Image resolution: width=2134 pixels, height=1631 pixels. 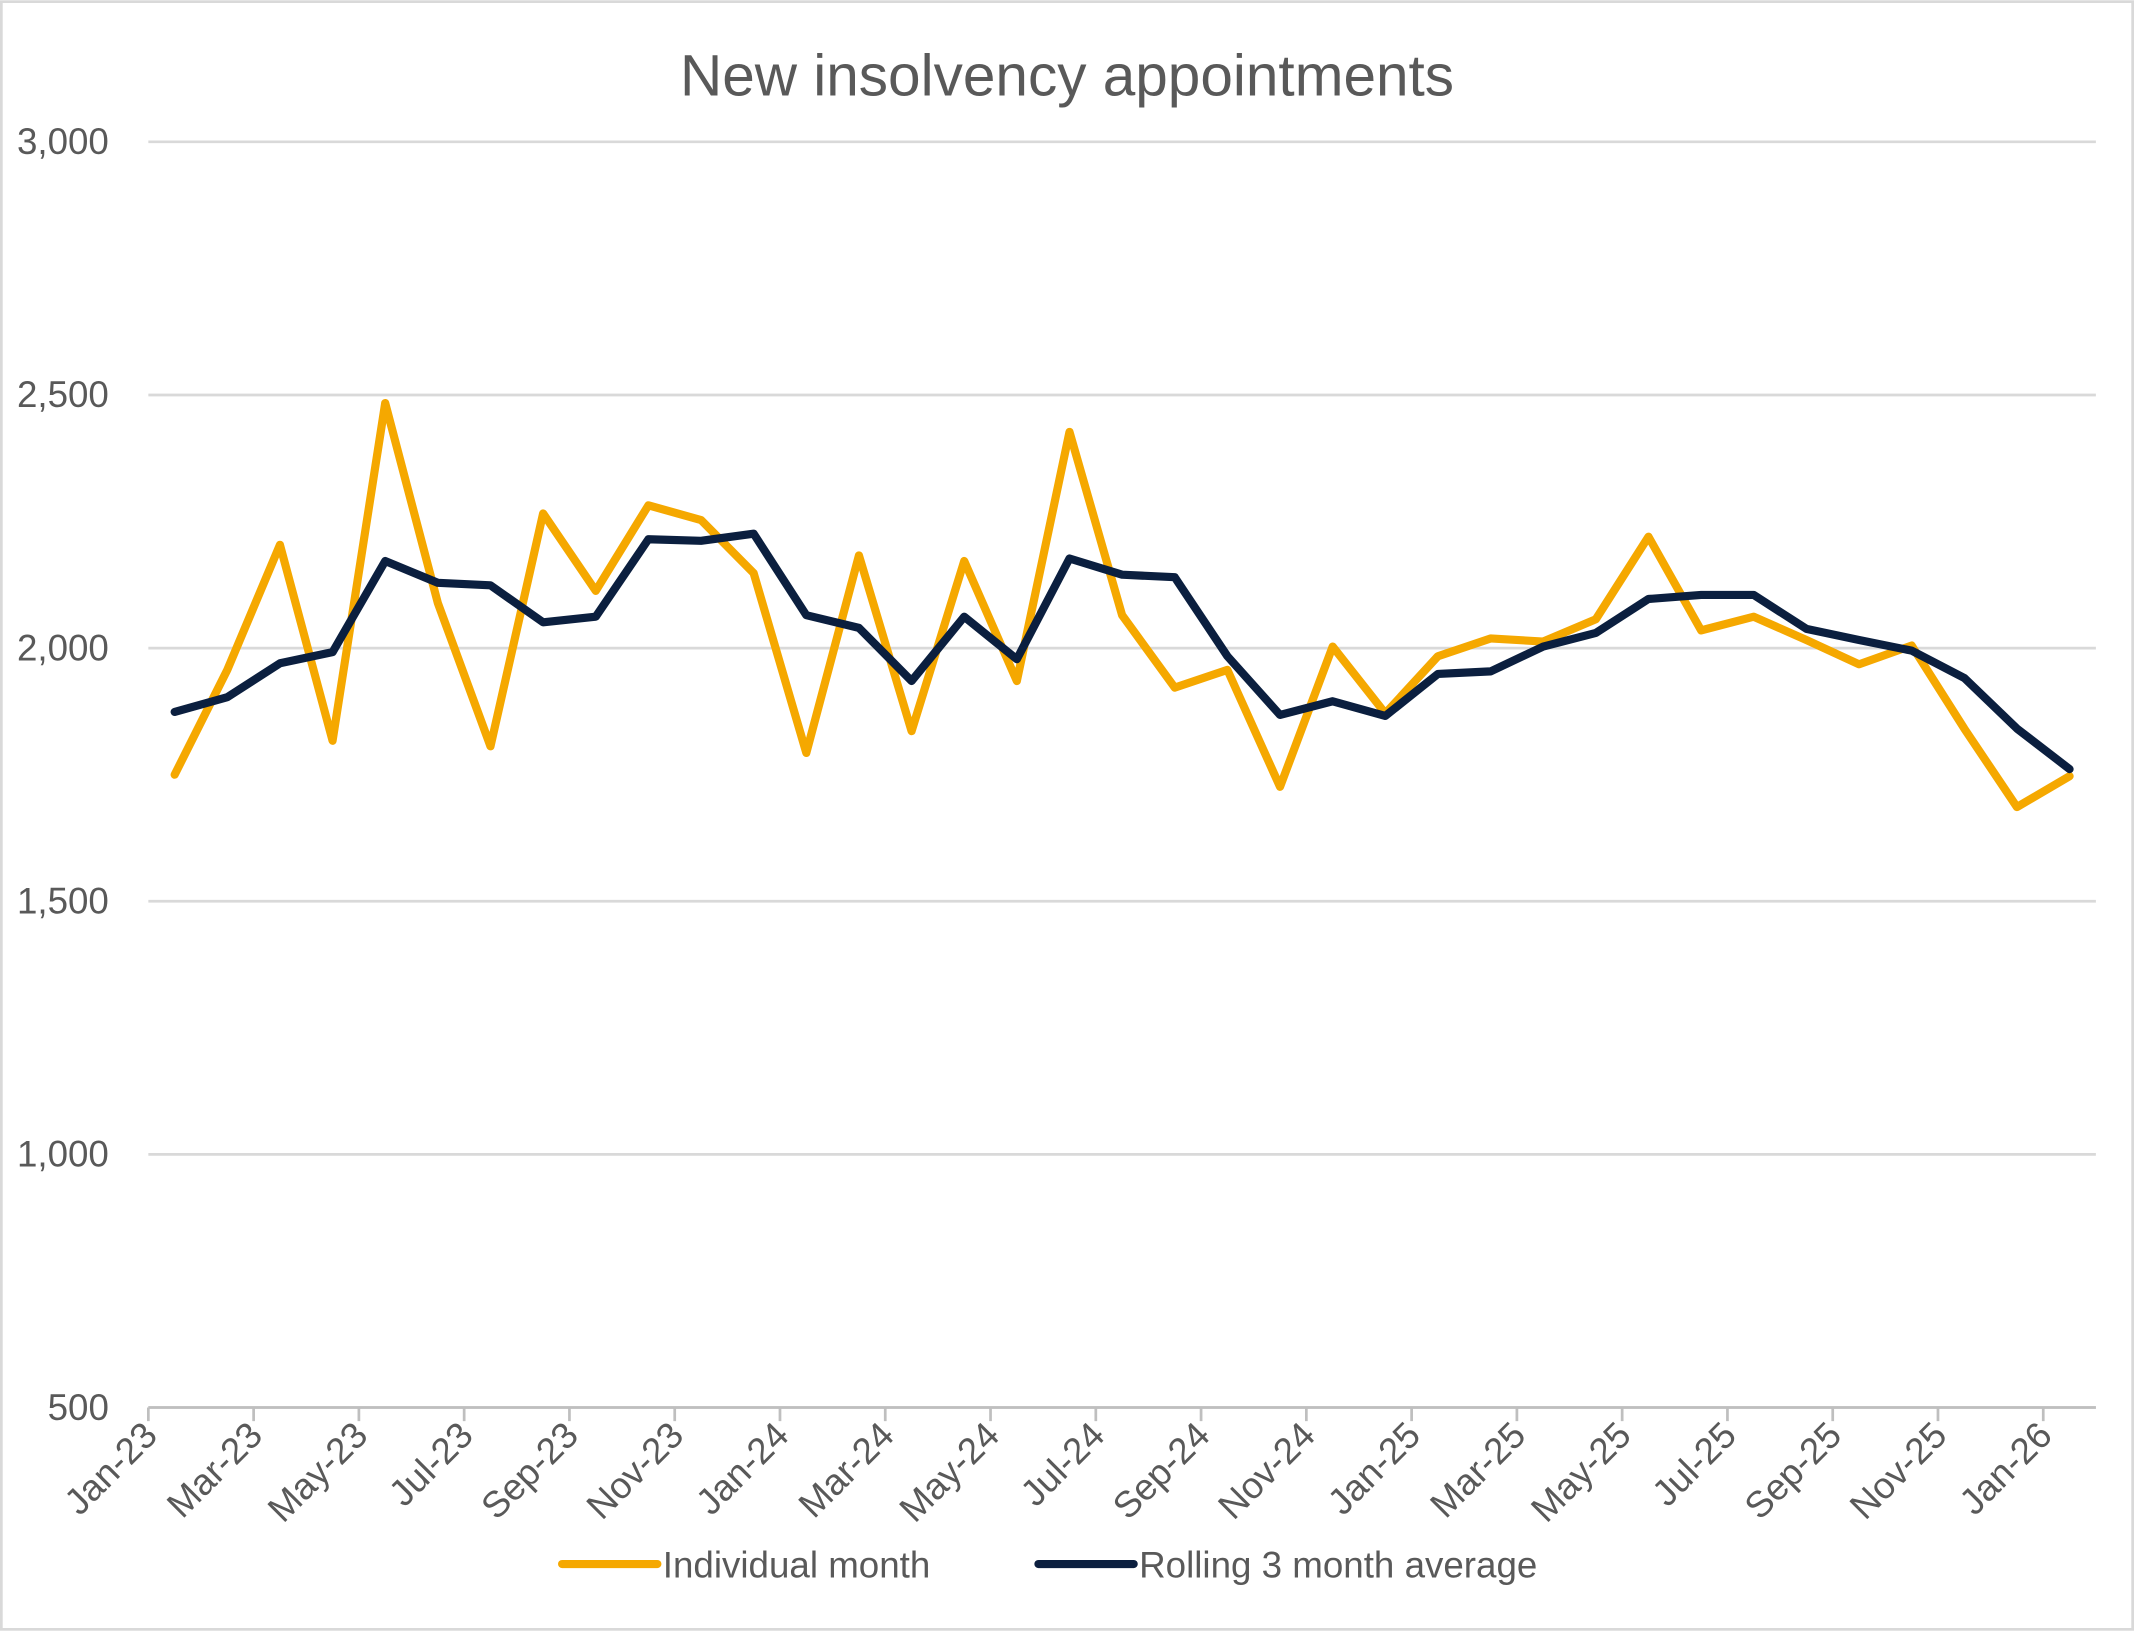 I want to click on y-tick-label: 500, so click(x=78, y=1407).